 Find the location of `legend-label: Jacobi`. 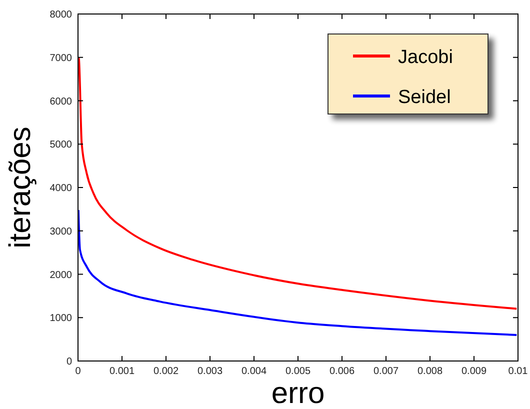

legend-label: Jacobi is located at coordinates (425, 57).